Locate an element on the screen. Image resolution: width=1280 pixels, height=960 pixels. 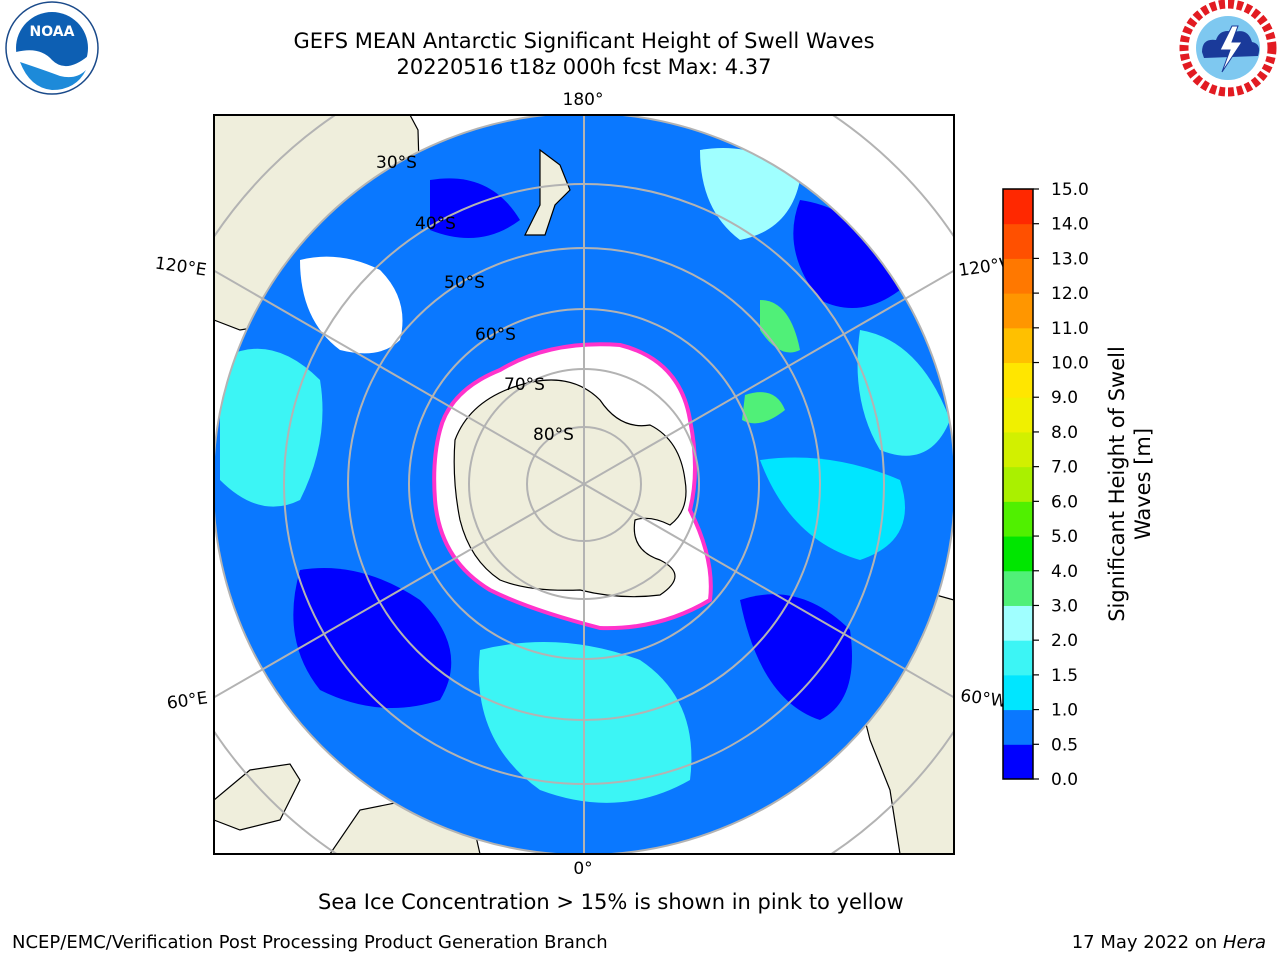
noaa-logo-text: NOAA is located at coordinates (52, 32).